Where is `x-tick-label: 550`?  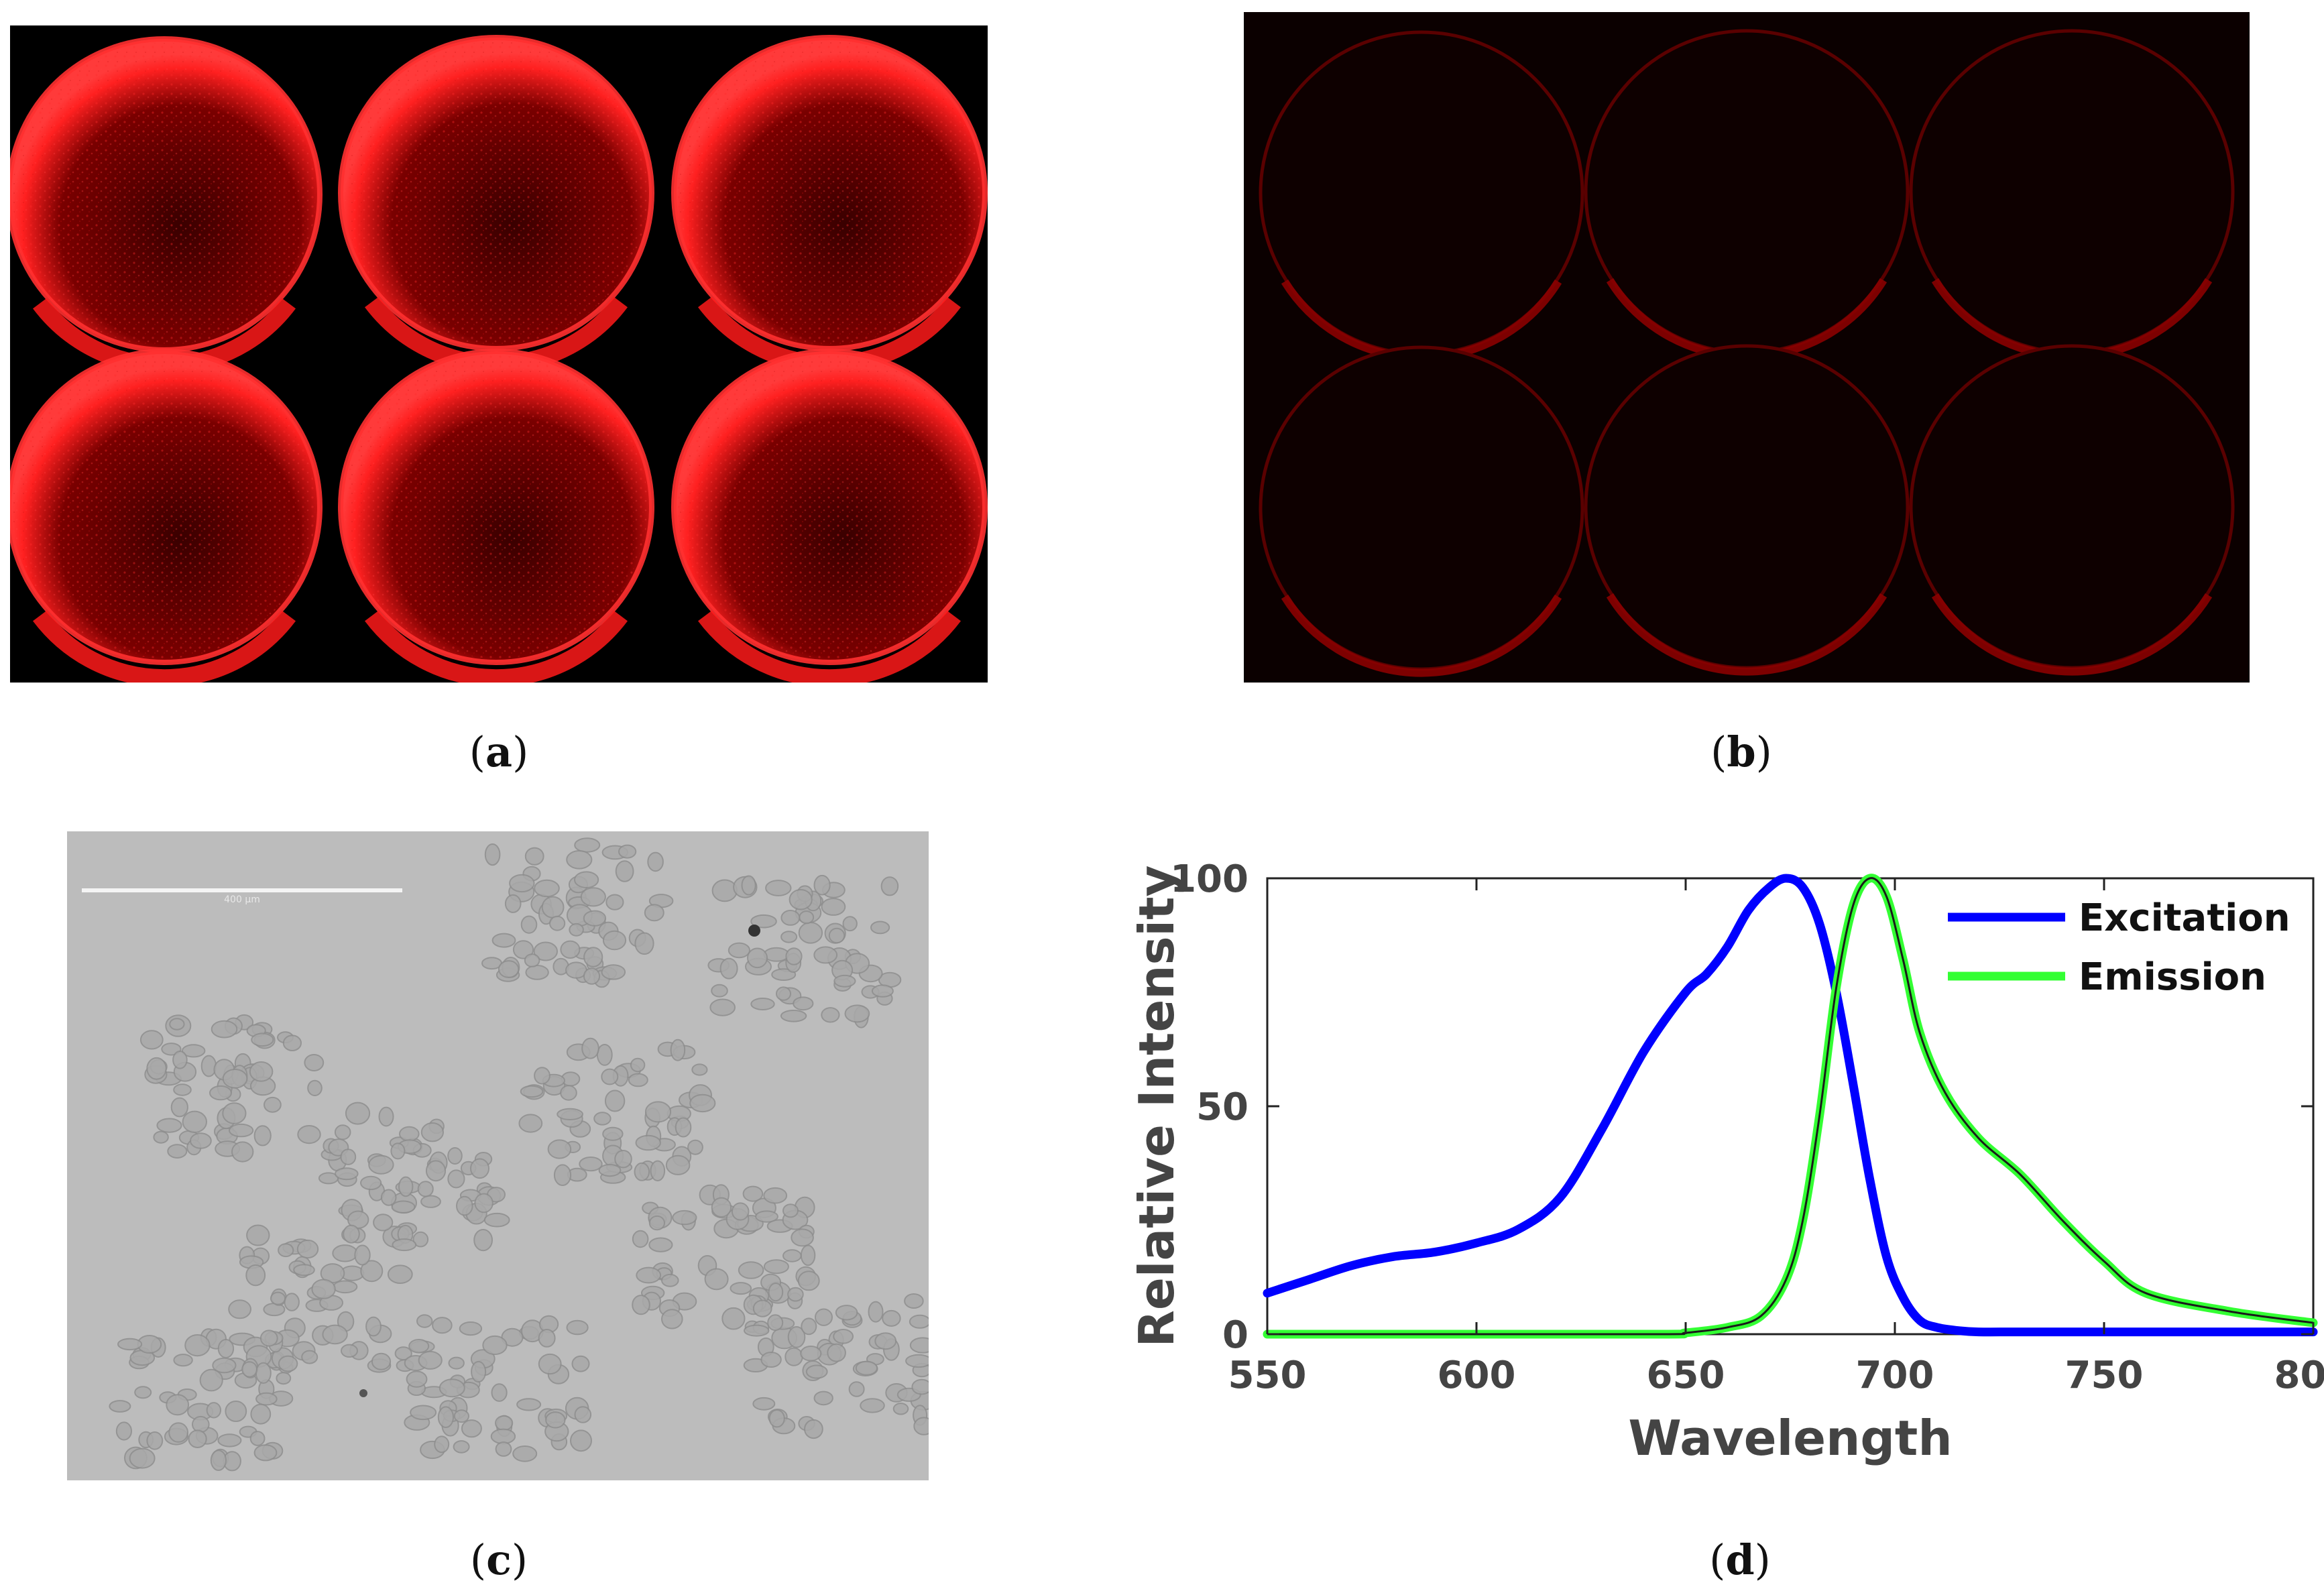
x-tick-label: 550 is located at coordinates (1267, 1375).